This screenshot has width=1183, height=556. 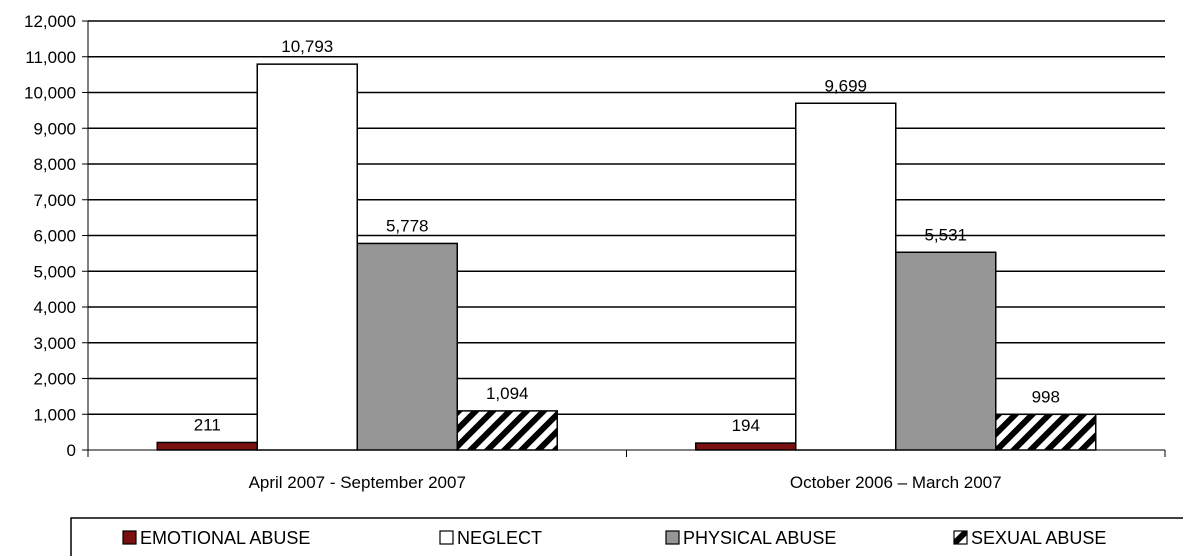 What do you see at coordinates (54, 164) in the screenshot?
I see `y-tick-label: 8,000` at bounding box center [54, 164].